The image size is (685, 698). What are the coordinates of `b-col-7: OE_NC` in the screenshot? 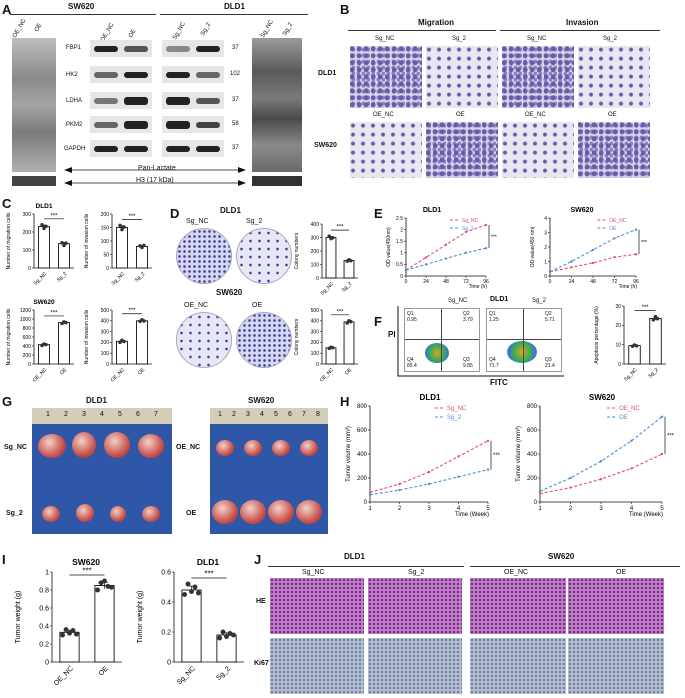 It's located at (535, 115).